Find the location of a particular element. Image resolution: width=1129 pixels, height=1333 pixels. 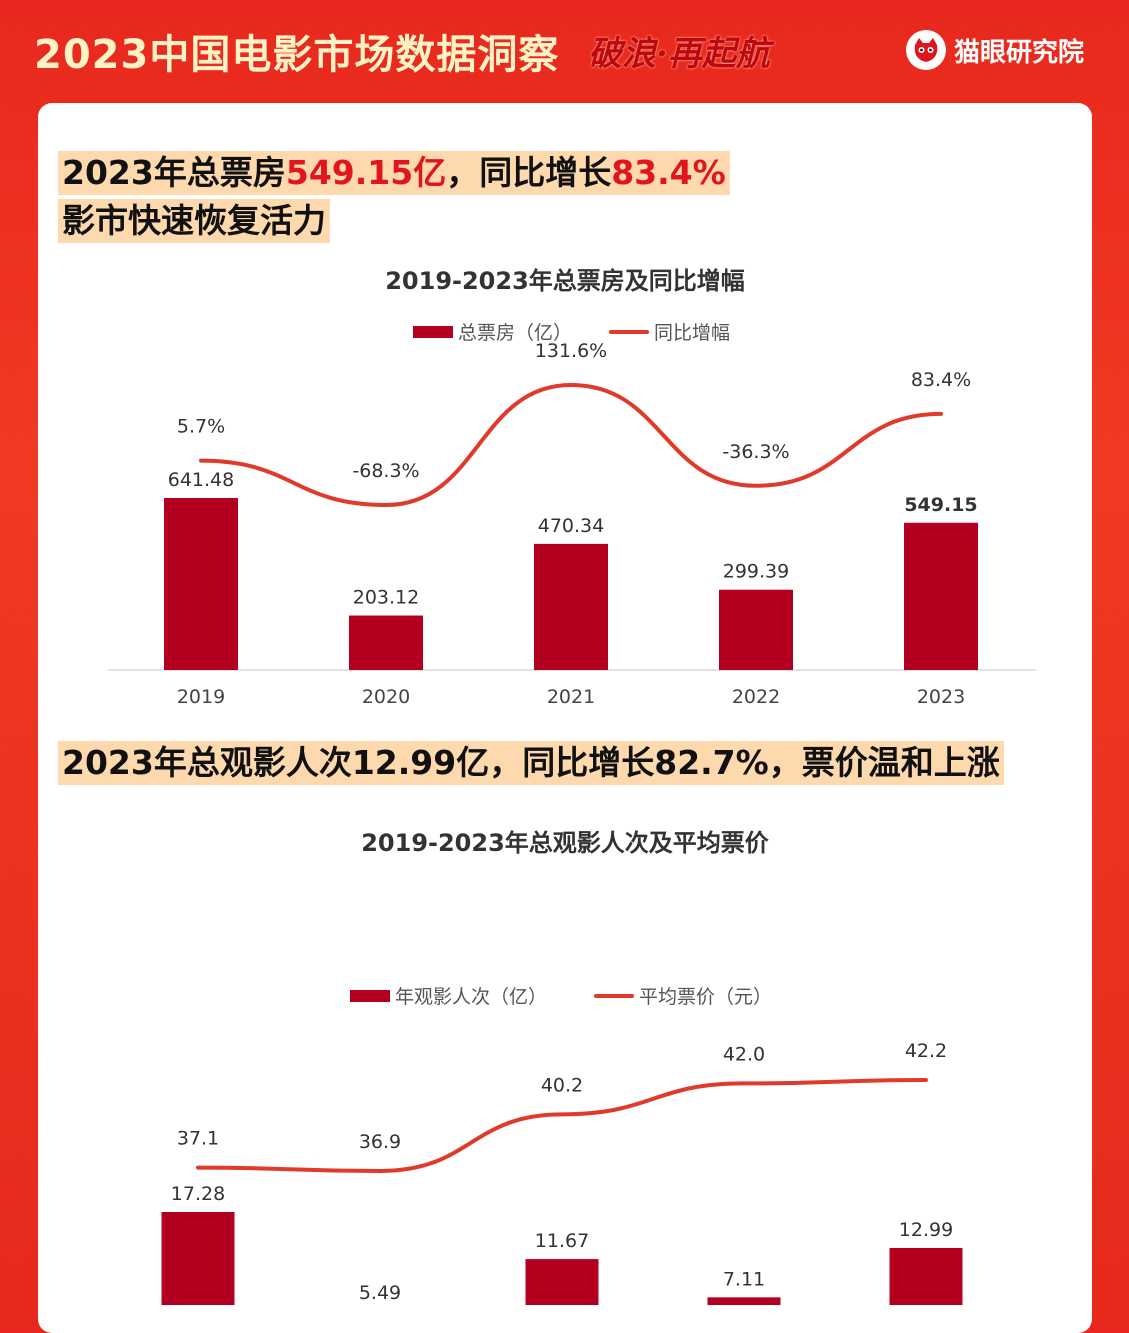

headline-1: 2023年总票房549.15亿，同比增长83.4% is located at coordinates (394, 173).